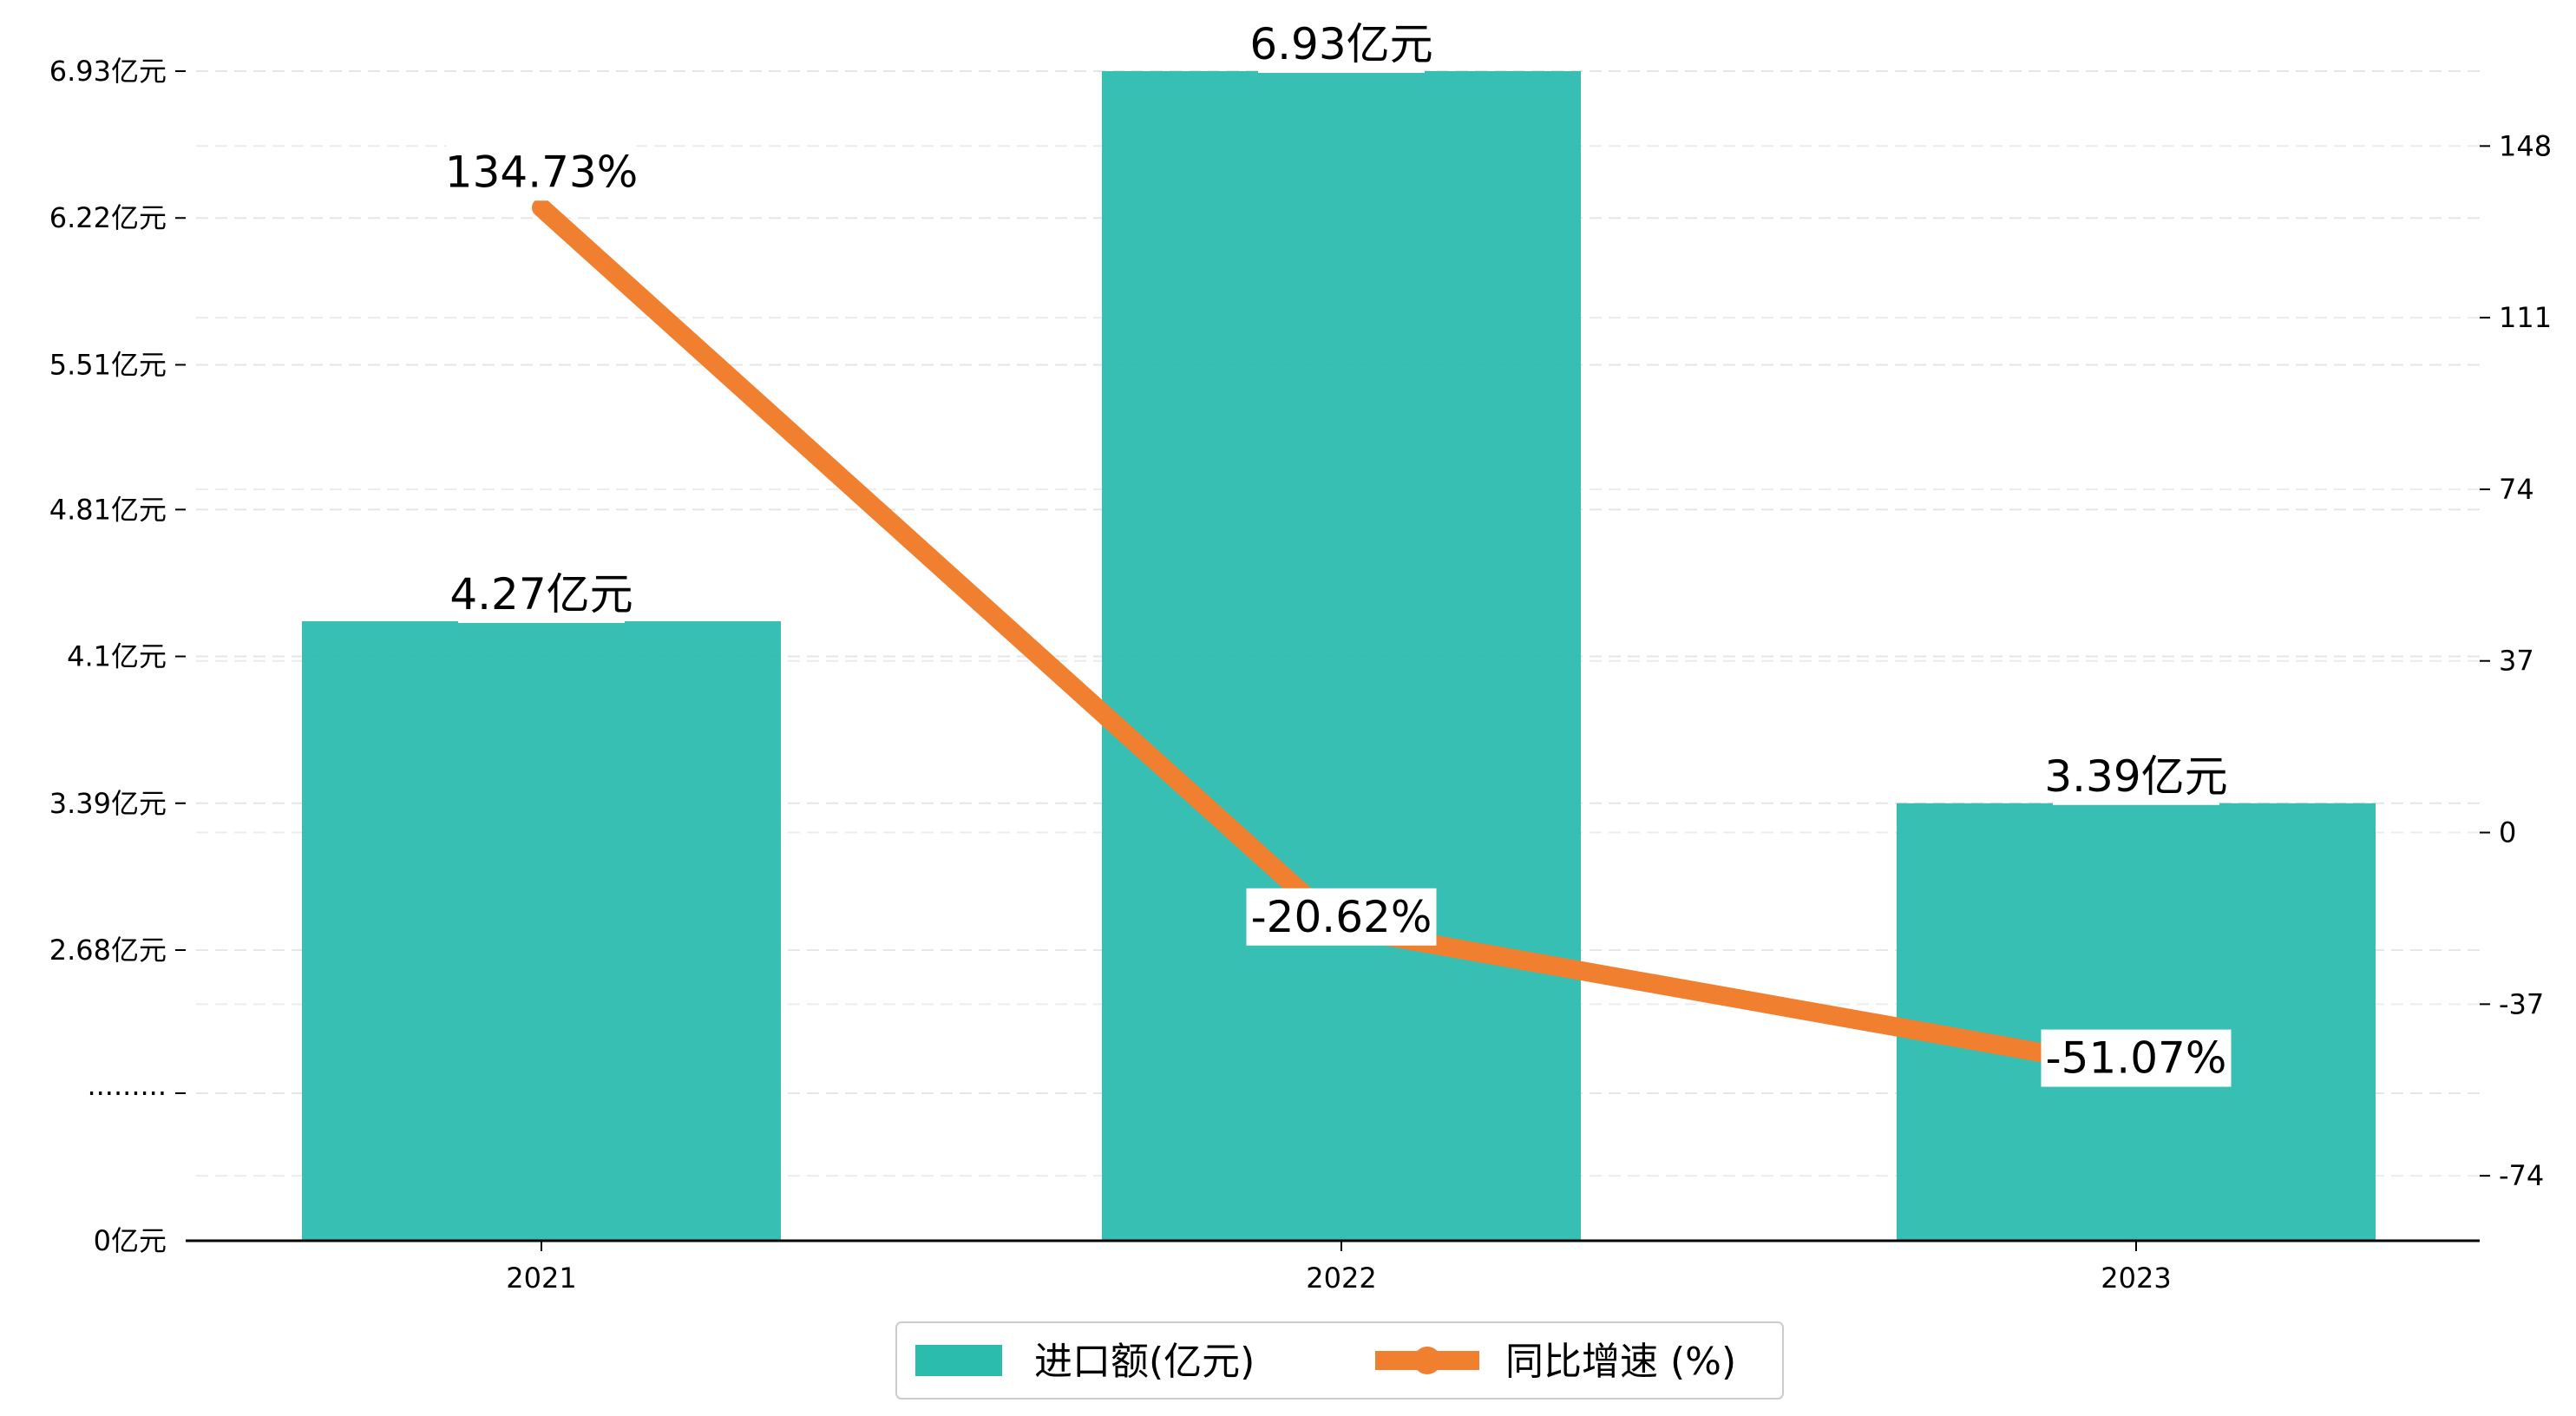  What do you see at coordinates (127, 1093) in the screenshot?
I see `left-tick-label-1: ·········` at bounding box center [127, 1093].